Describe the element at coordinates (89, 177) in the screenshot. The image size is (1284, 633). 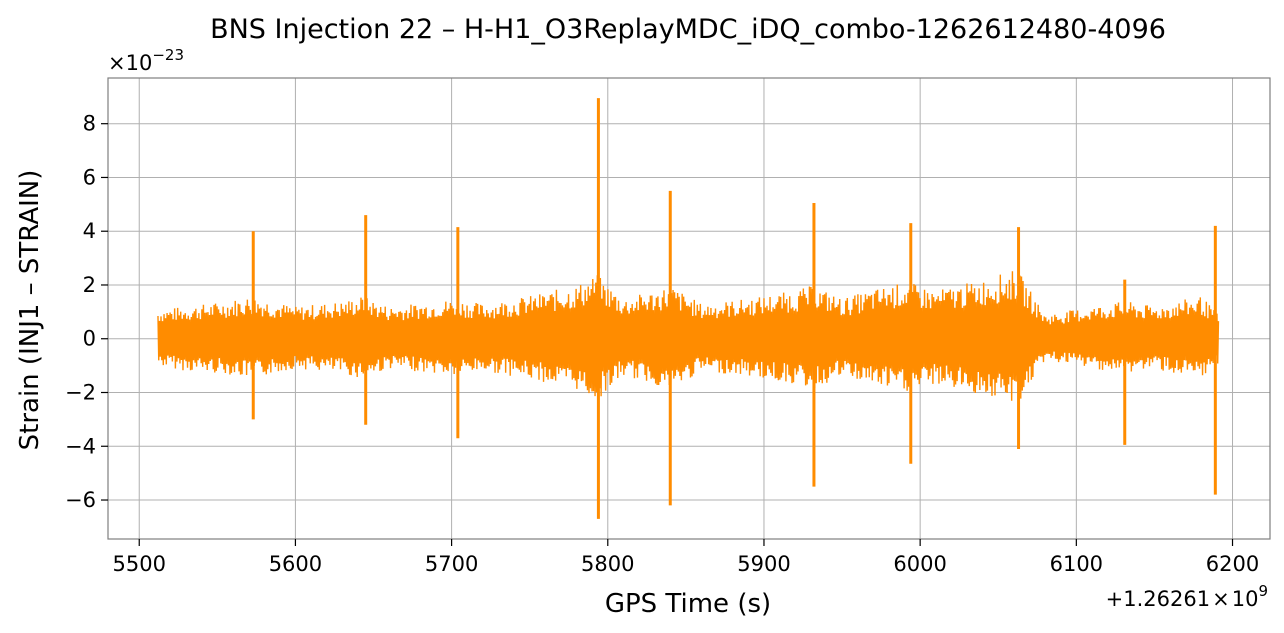
I see `y-tick-label: 6` at that location.